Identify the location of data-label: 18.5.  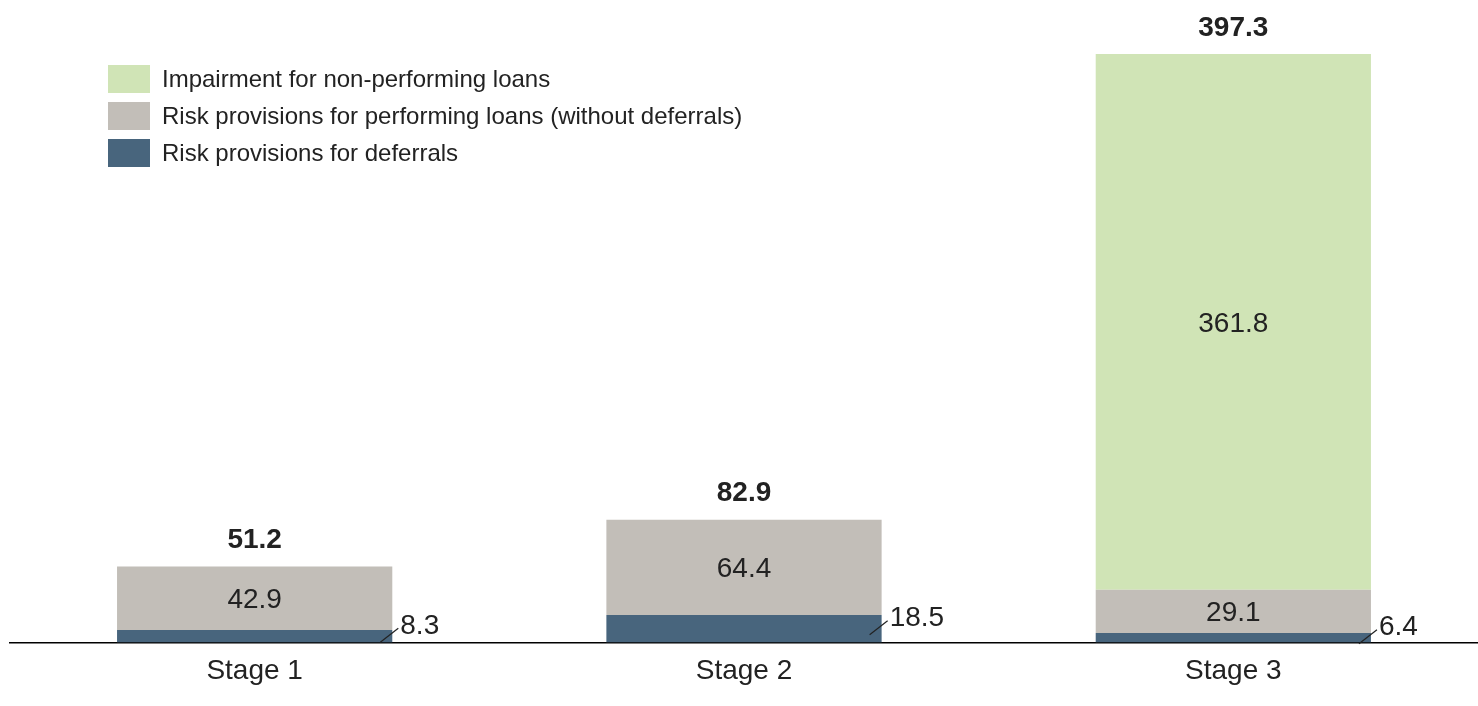
(917, 617).